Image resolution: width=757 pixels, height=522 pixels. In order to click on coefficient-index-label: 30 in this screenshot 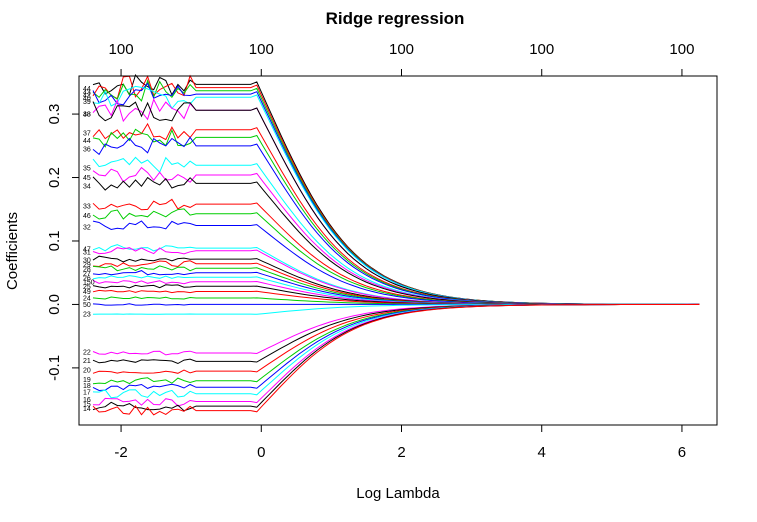, I will do `click(87, 261)`.